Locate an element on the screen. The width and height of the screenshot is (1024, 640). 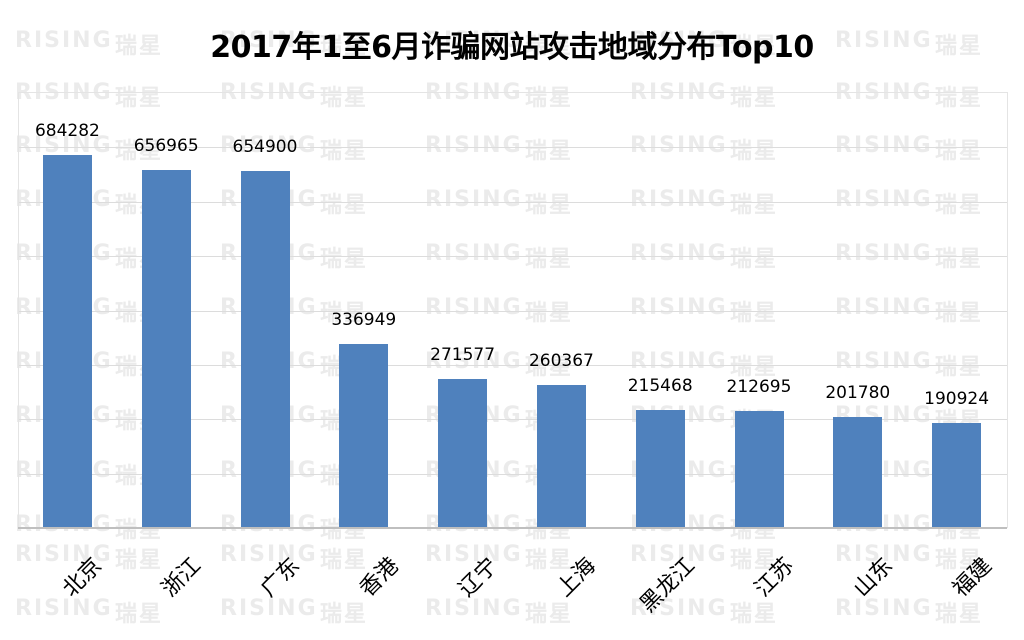
x-axis-category-label: 北京 is located at coordinates (83, 578).